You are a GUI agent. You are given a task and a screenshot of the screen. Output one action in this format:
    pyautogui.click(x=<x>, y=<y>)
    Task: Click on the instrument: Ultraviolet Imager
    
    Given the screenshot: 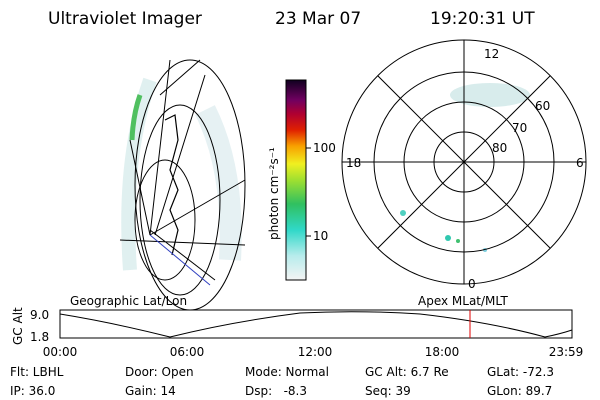 What is the action you would take?
    pyautogui.click(x=125, y=19)
    